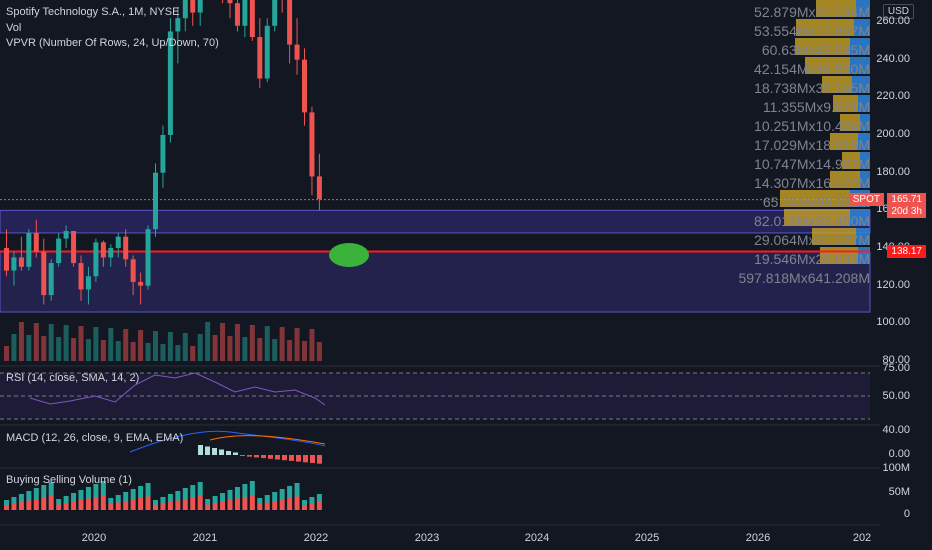 This screenshot has width=932, height=550. Describe the element at coordinates (896, 430) in the screenshot. I see `macd-axis-tick: 40.00` at that location.